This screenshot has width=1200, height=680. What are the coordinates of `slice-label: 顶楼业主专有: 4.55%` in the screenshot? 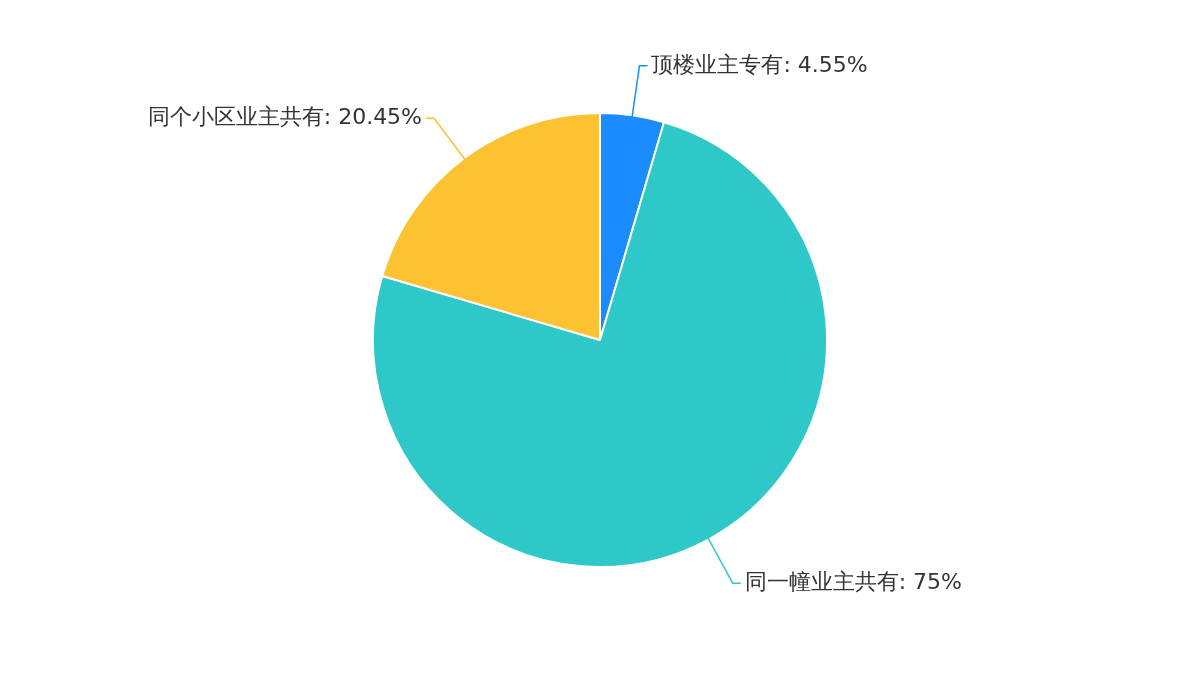 It's located at (759, 64).